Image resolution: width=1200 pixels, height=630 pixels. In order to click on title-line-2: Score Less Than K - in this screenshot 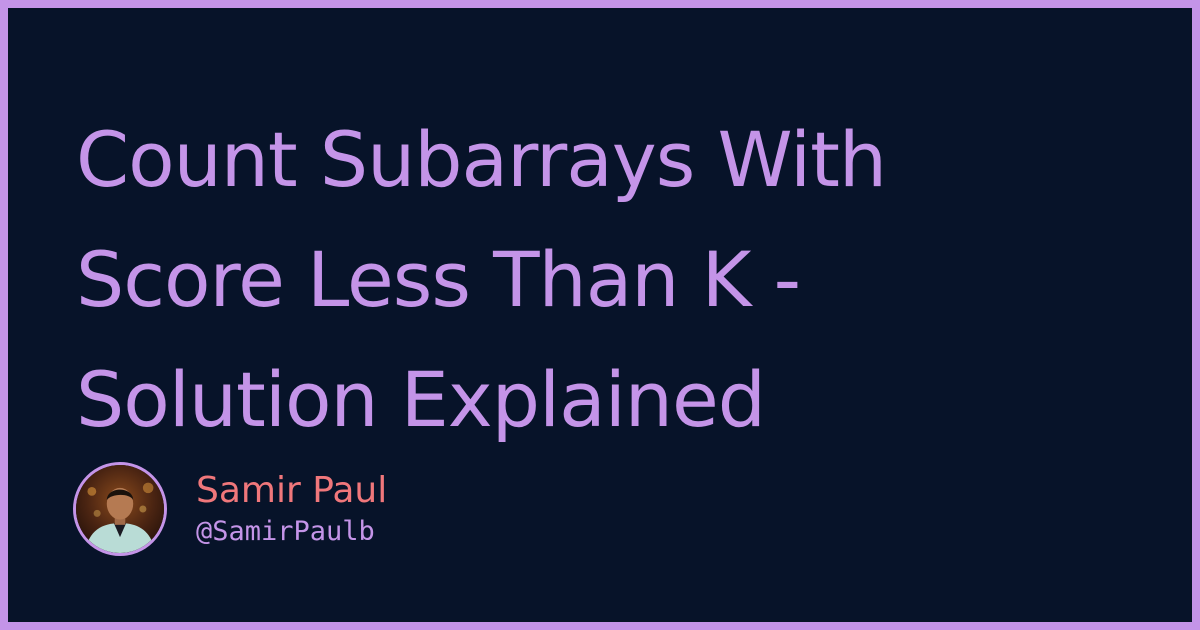, I will do `click(438, 279)`.